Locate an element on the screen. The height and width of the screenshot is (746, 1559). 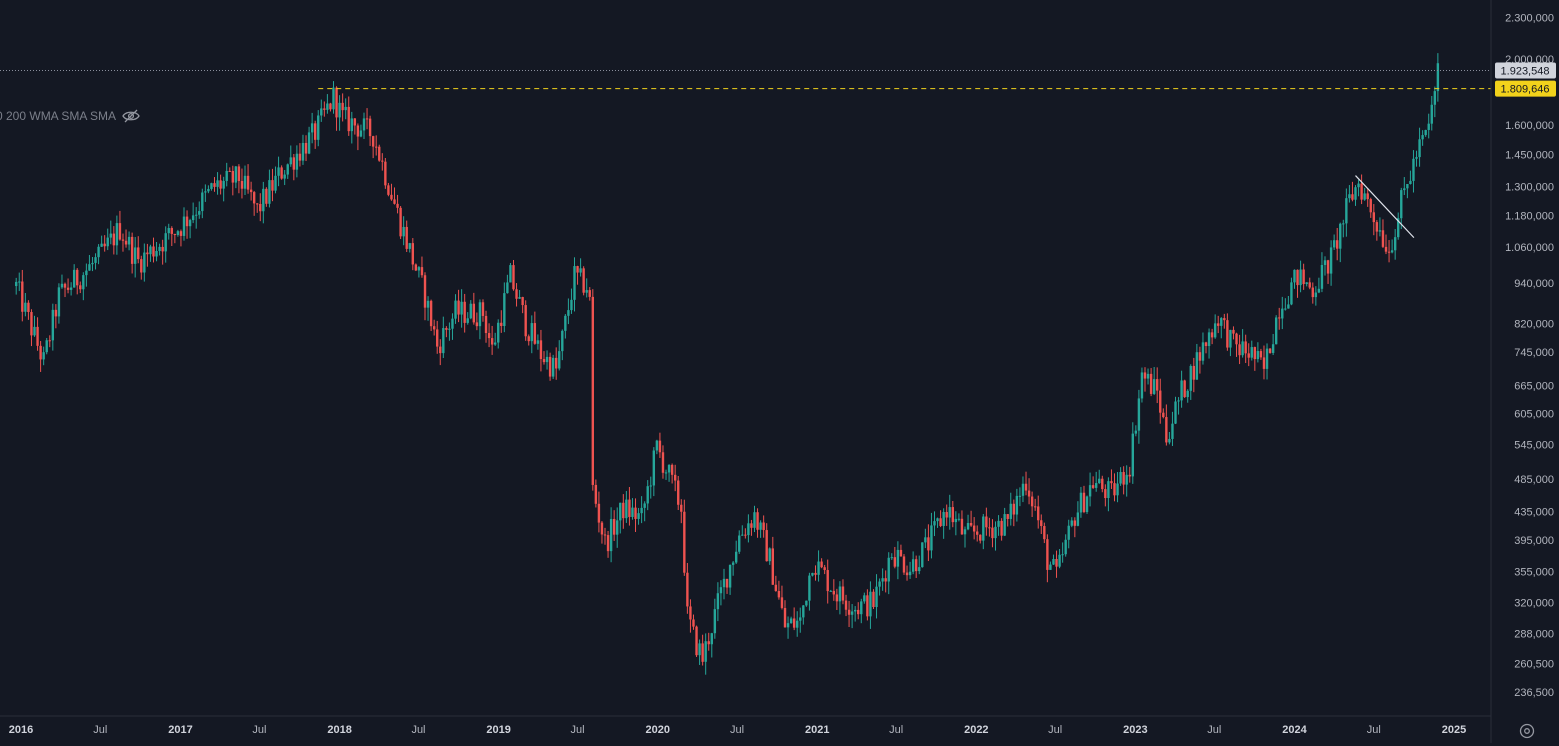
y-tick-label: 395,000 is located at coordinates (1534, 541).